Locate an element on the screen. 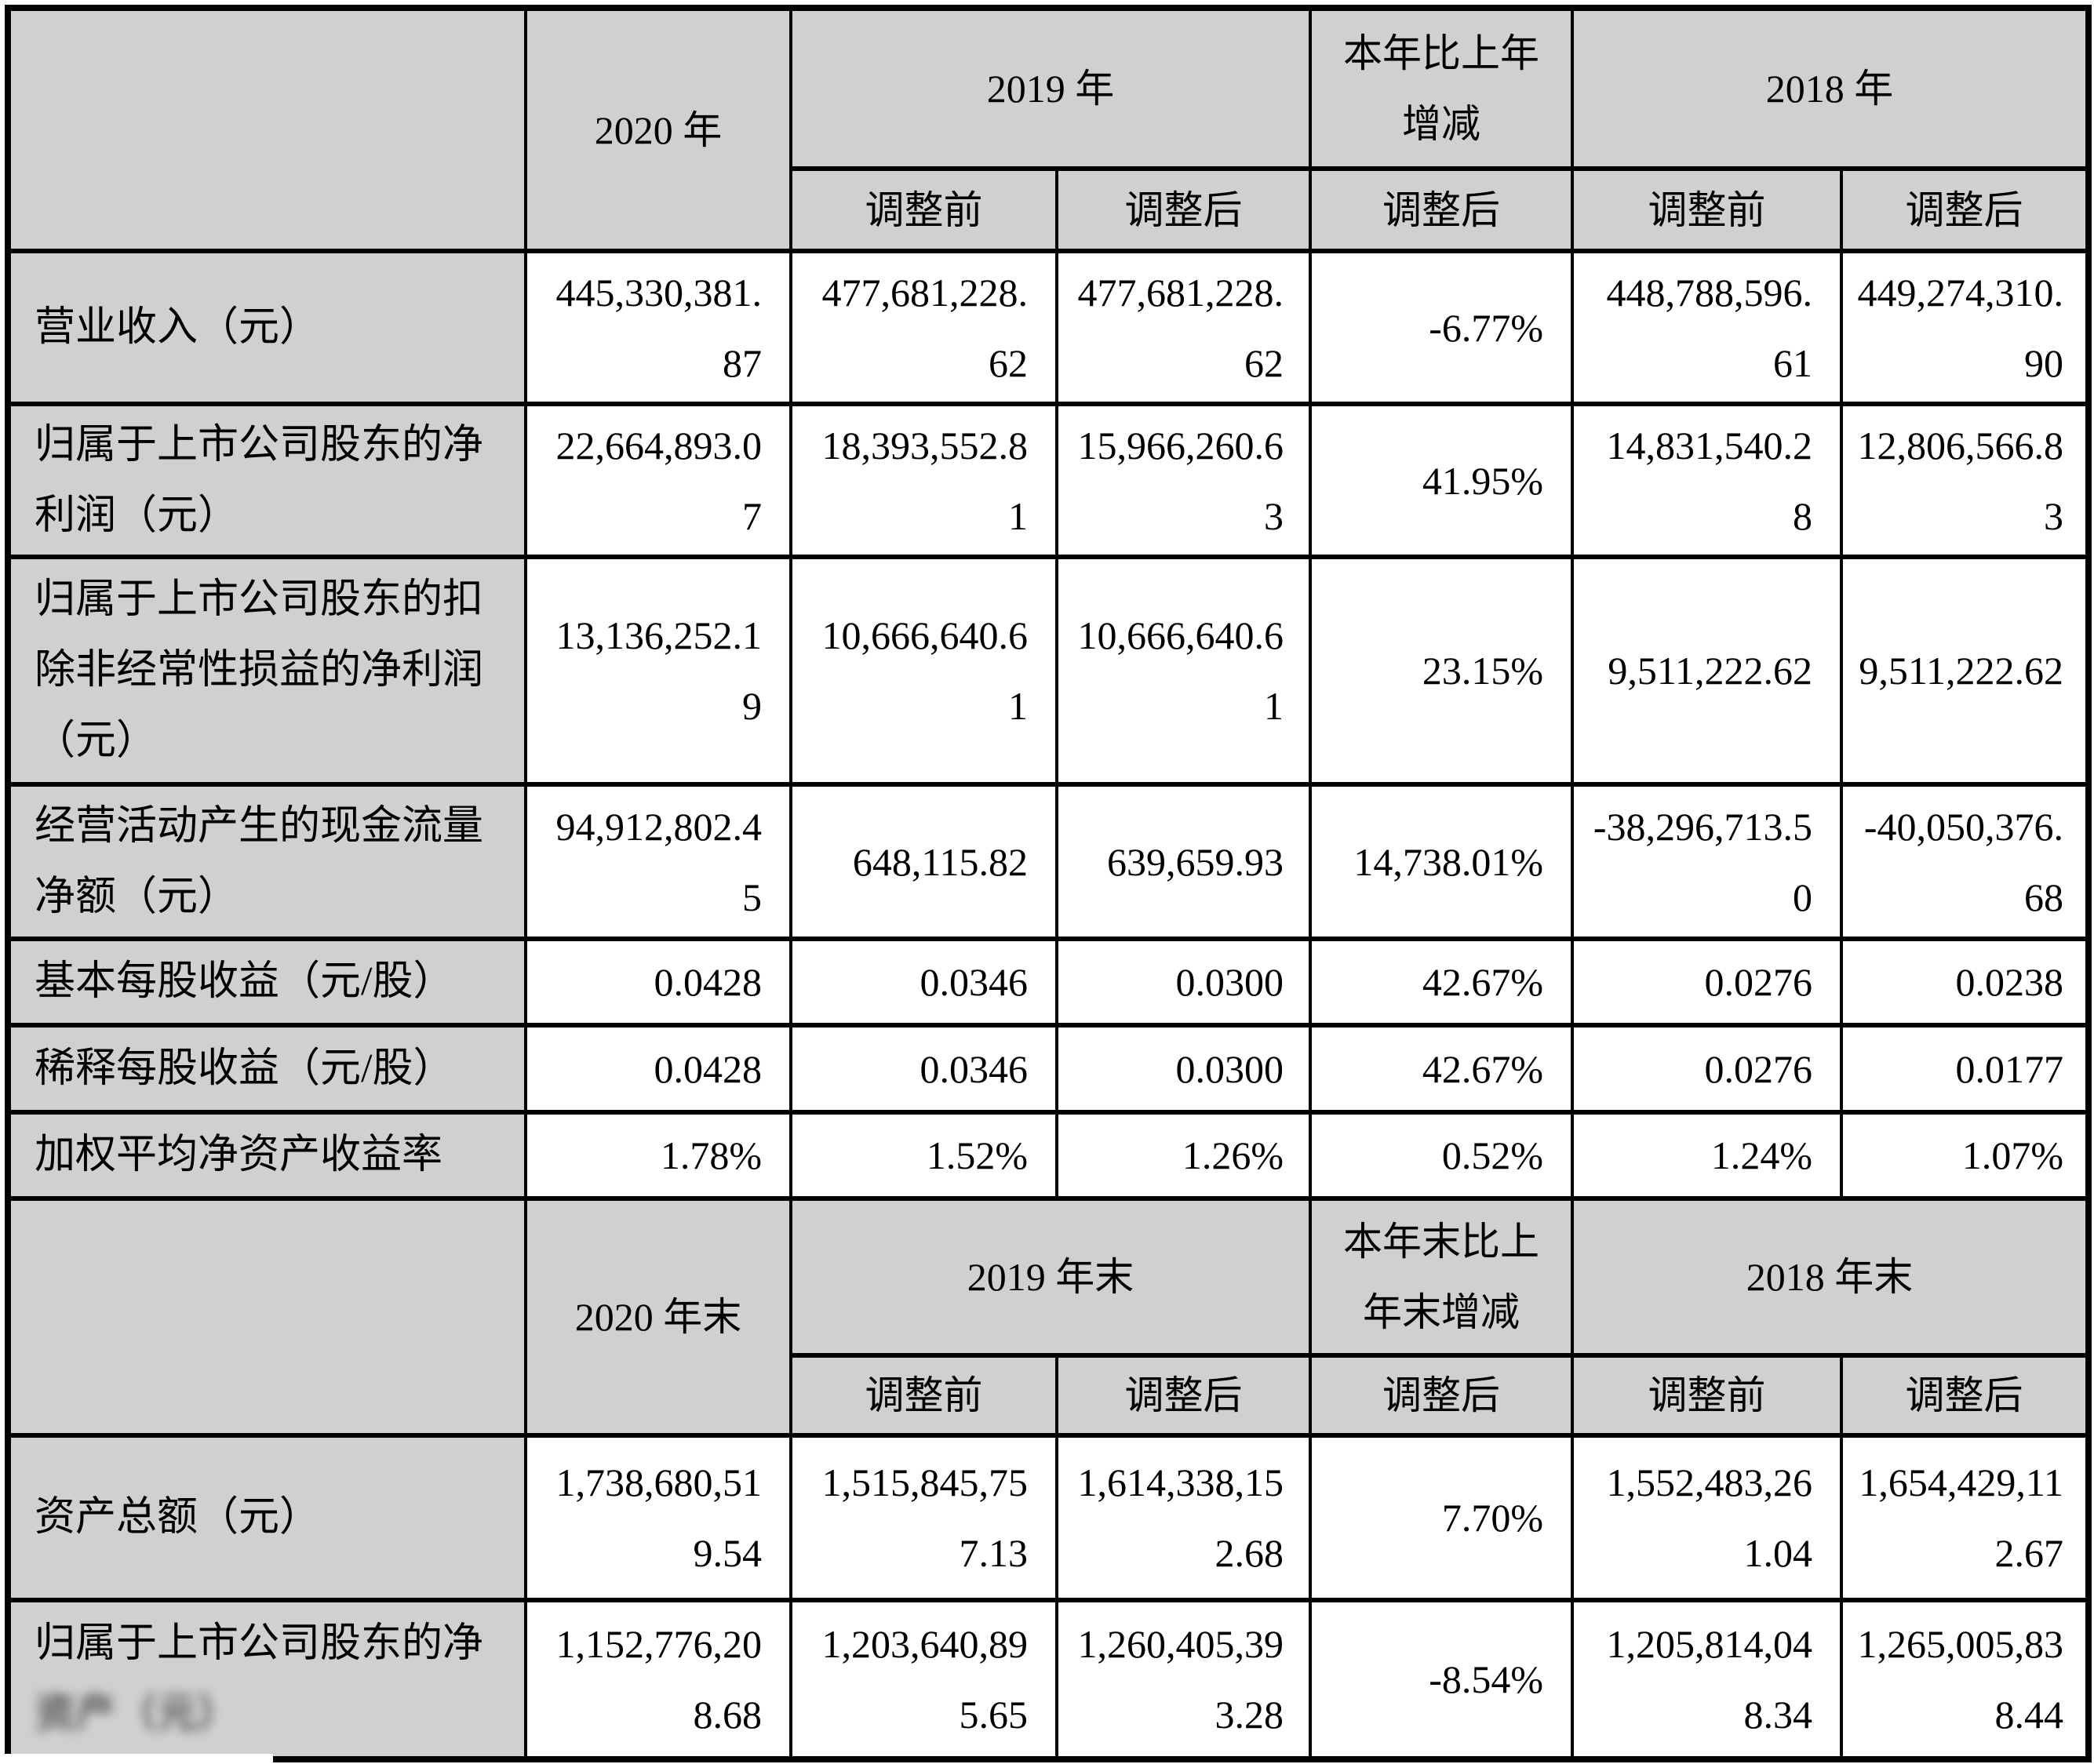 The image size is (2094, 1764). subheader-2018end-pre: 调整前 is located at coordinates (1707, 1396).